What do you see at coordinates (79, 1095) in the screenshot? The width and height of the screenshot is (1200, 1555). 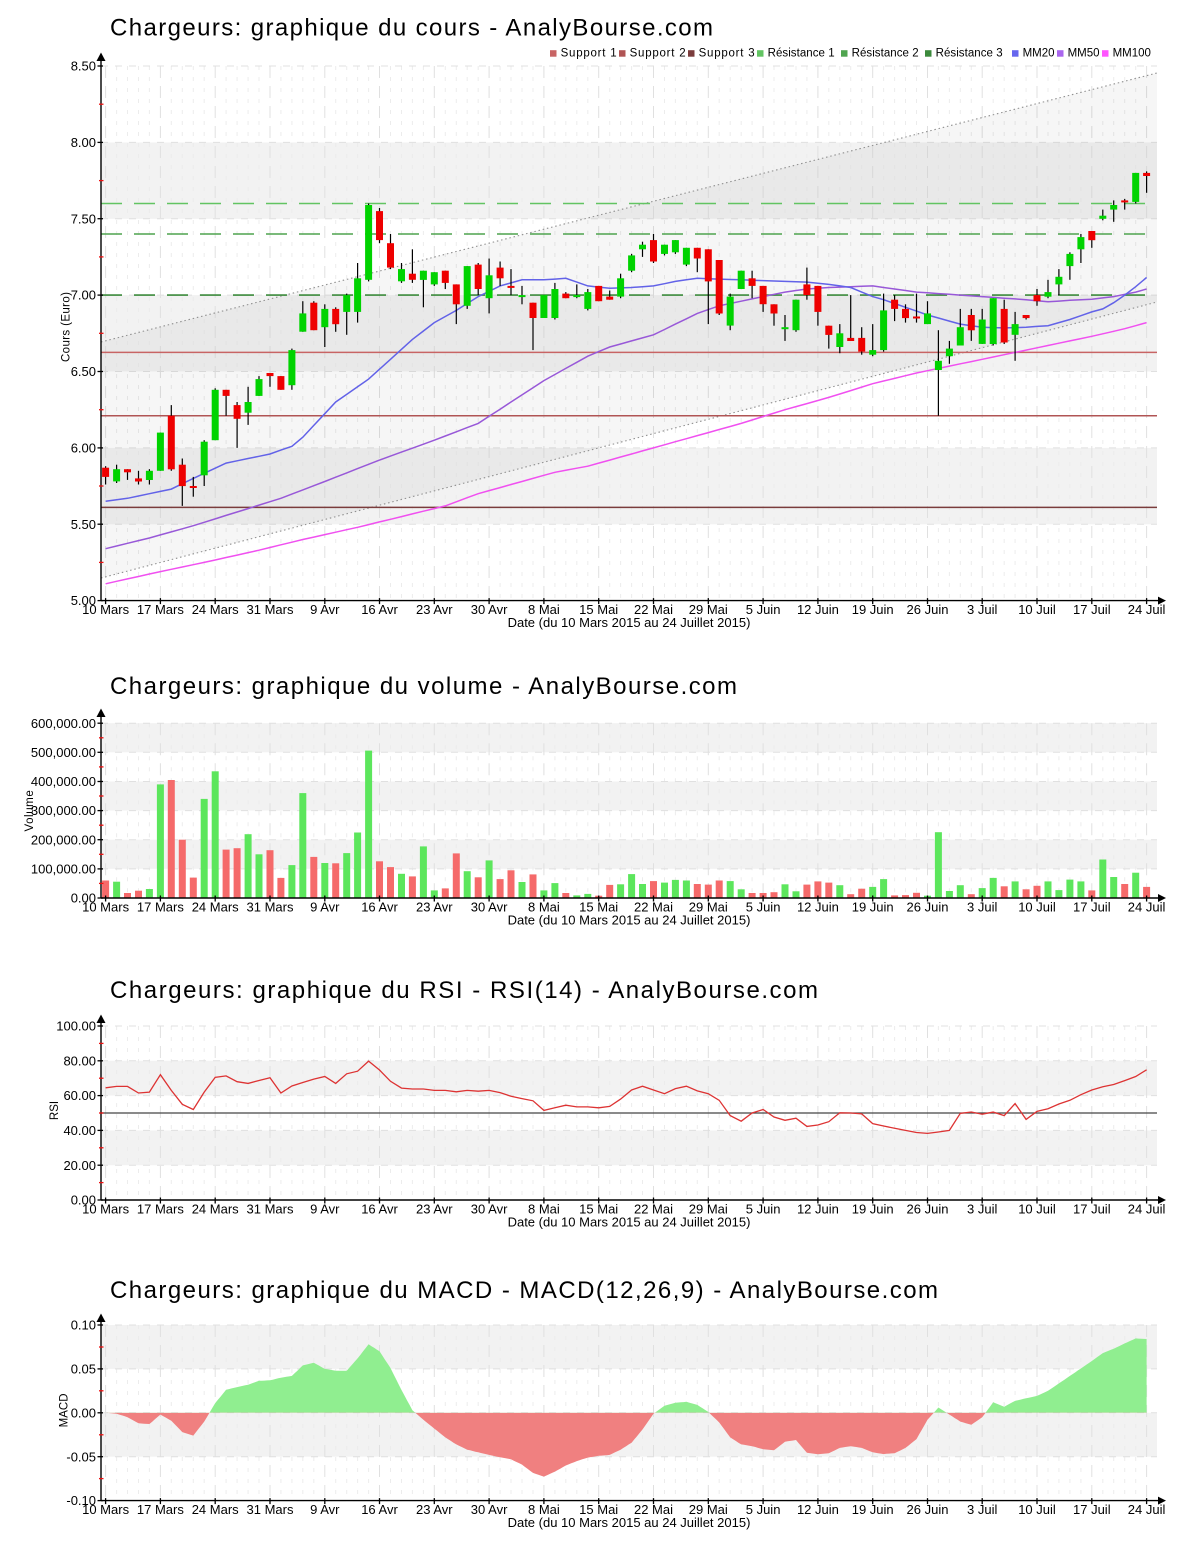 I see `svg-text: 60.00` at bounding box center [79, 1095].